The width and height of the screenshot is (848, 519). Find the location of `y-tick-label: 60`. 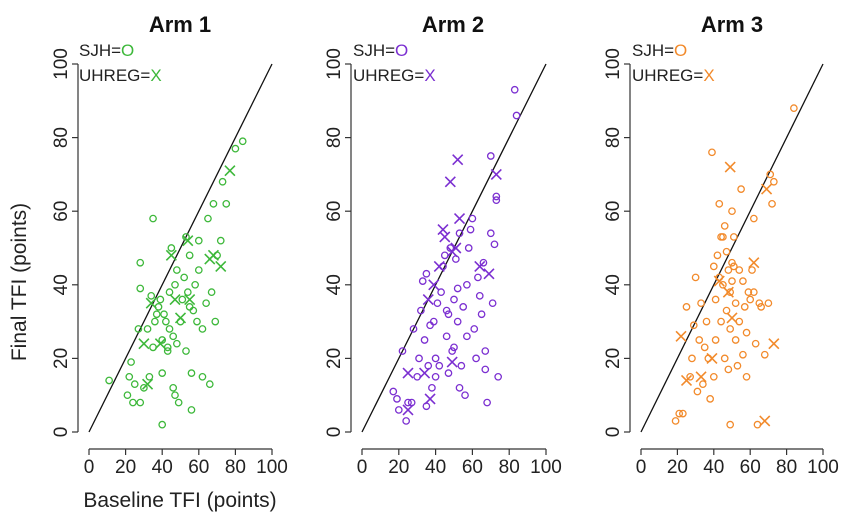

y-tick-label: 60 is located at coordinates (61, 211).